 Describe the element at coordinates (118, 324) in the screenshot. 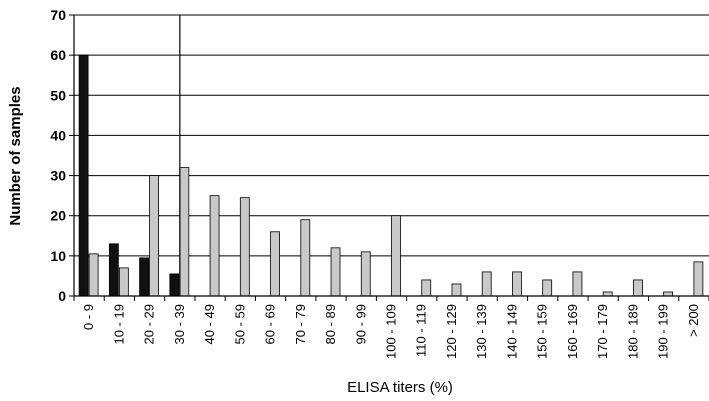

I see `x-tick-label: 10 - 19` at that location.